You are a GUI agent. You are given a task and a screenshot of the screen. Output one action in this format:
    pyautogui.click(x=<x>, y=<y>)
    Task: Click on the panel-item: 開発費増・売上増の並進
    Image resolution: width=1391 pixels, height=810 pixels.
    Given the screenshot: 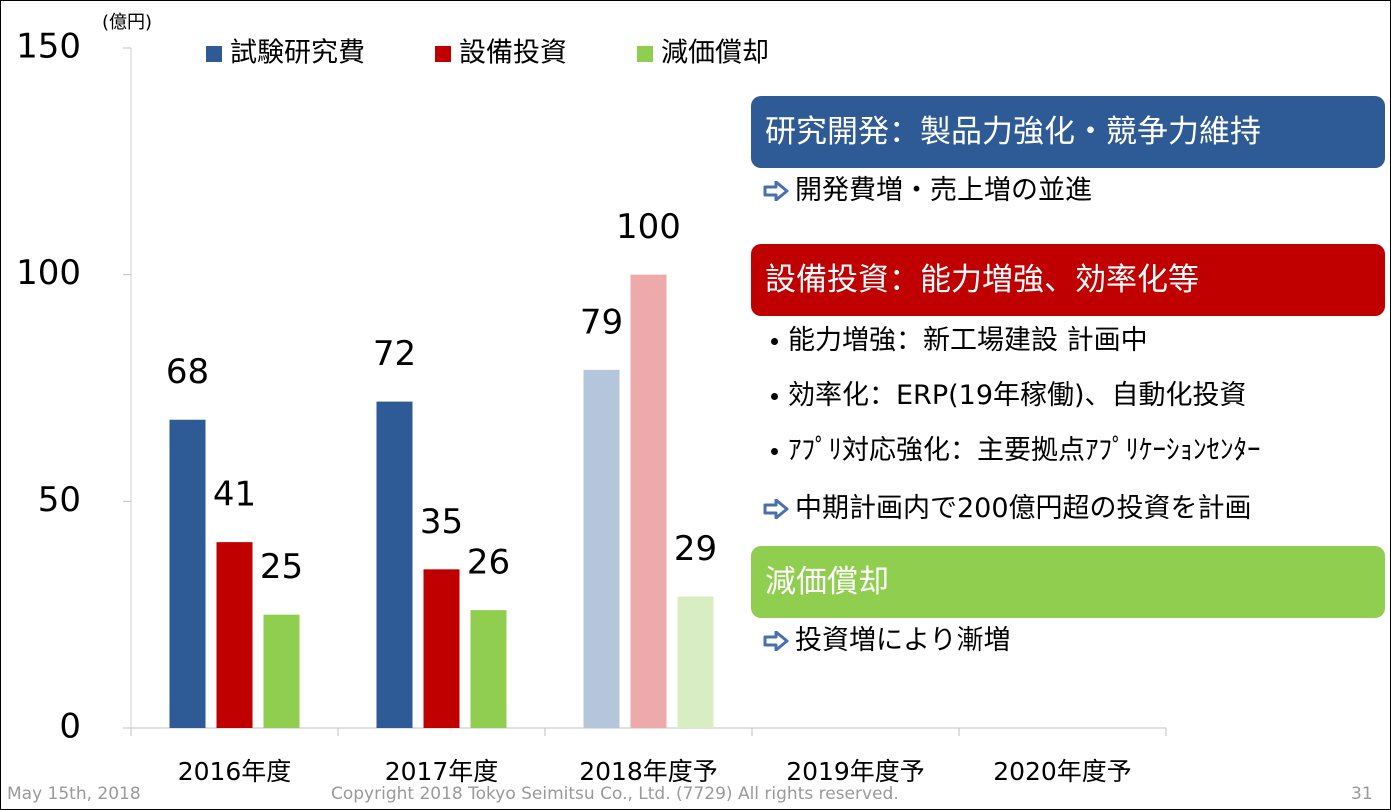 What is the action you would take?
    pyautogui.click(x=927, y=191)
    